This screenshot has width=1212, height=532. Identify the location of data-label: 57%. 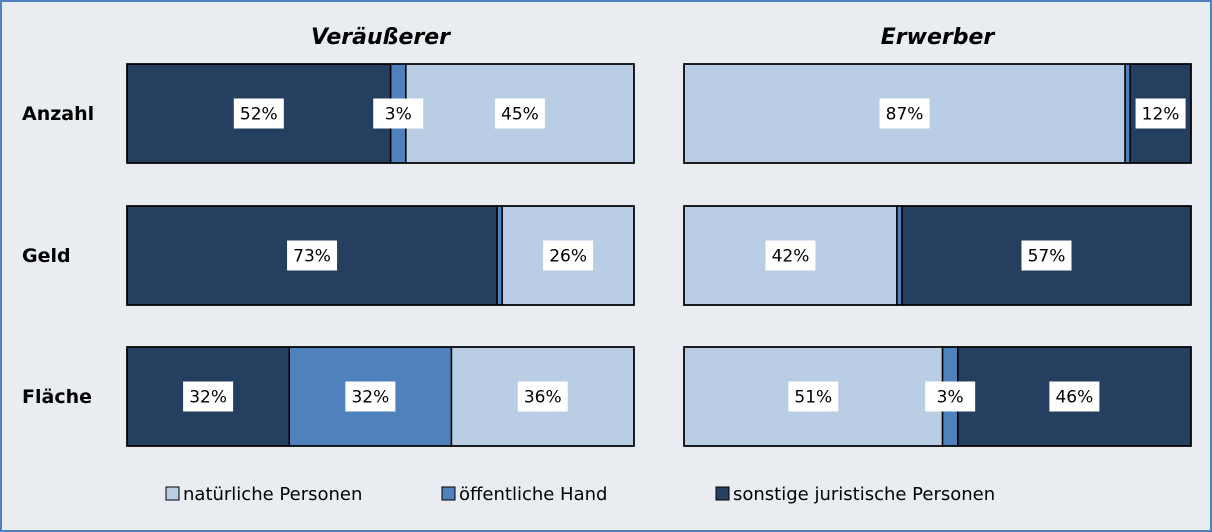
(1047, 257).